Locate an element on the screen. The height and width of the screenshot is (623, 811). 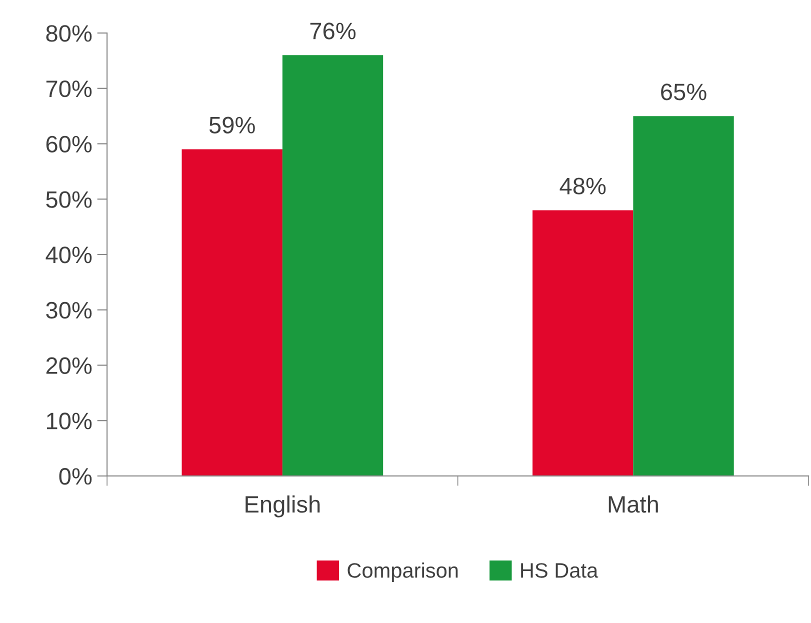
x-tick-label: English is located at coordinates (283, 506).